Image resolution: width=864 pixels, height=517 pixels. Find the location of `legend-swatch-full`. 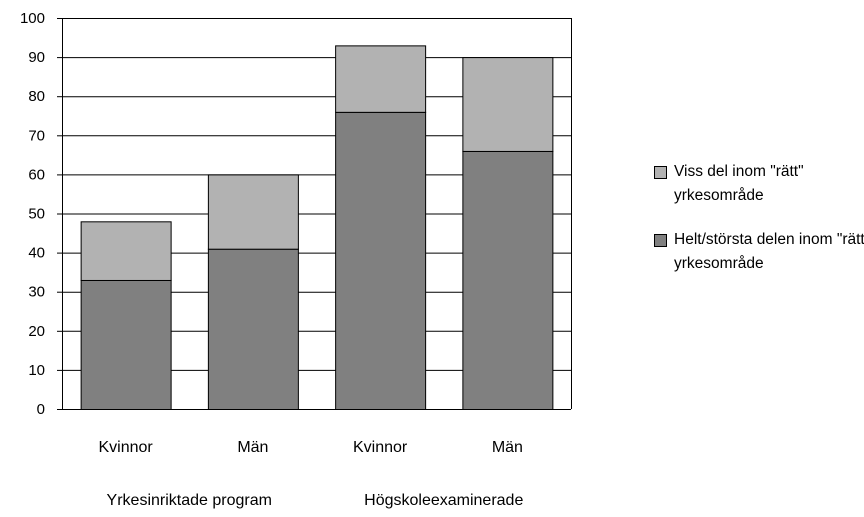

legend-swatch-full is located at coordinates (660, 240).